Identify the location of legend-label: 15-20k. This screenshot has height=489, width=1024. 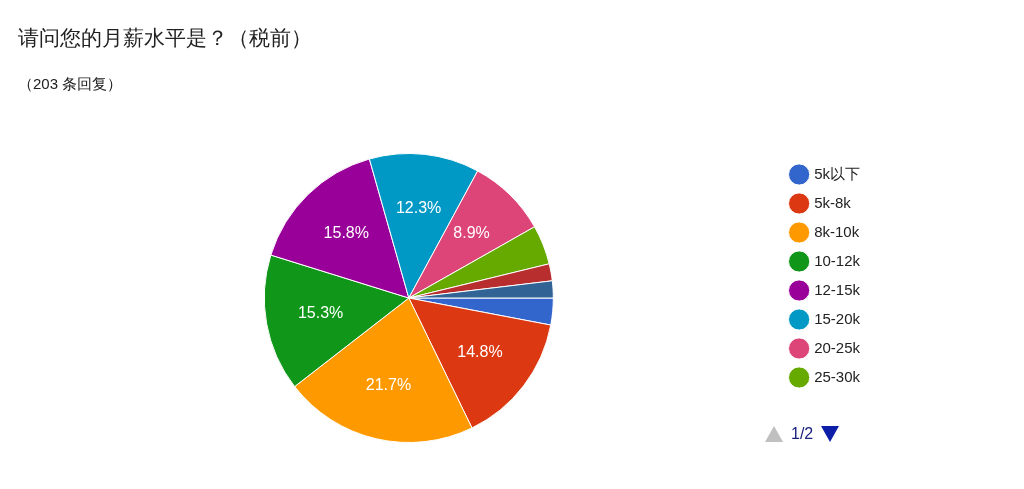
(837, 318).